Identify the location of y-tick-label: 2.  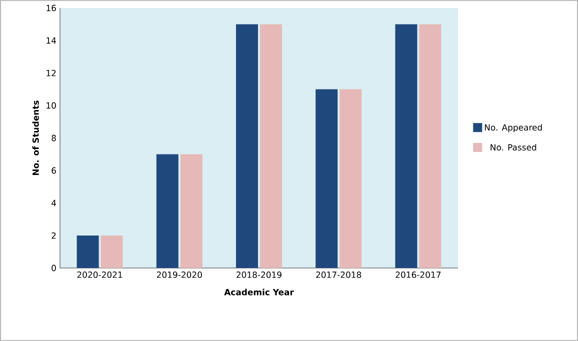
(54, 235).